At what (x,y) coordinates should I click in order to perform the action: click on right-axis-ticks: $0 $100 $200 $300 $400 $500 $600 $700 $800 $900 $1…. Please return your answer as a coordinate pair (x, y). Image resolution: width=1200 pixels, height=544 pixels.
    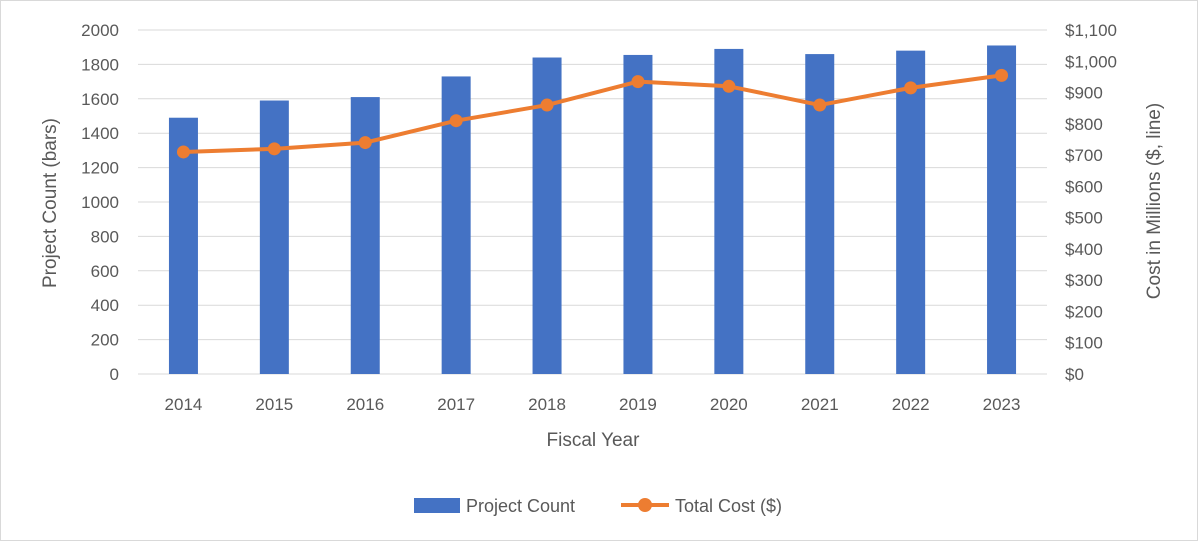
    Looking at the image, I should click on (1091, 202).